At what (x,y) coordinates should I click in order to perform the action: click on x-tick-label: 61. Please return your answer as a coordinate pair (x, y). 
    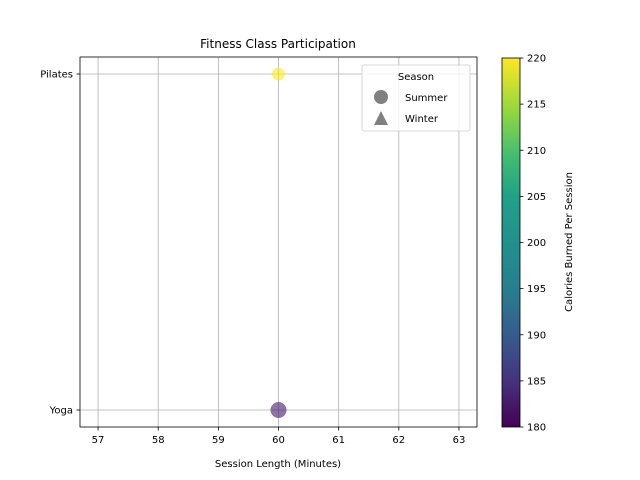
    Looking at the image, I should click on (338, 440).